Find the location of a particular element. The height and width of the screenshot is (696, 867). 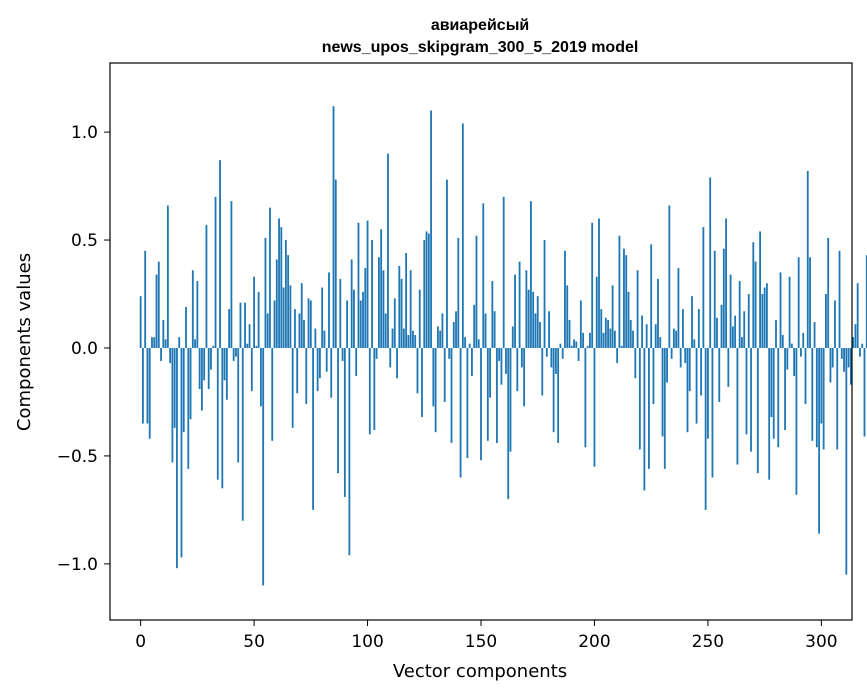

y-tick-label: 0.5 is located at coordinates (84, 241).